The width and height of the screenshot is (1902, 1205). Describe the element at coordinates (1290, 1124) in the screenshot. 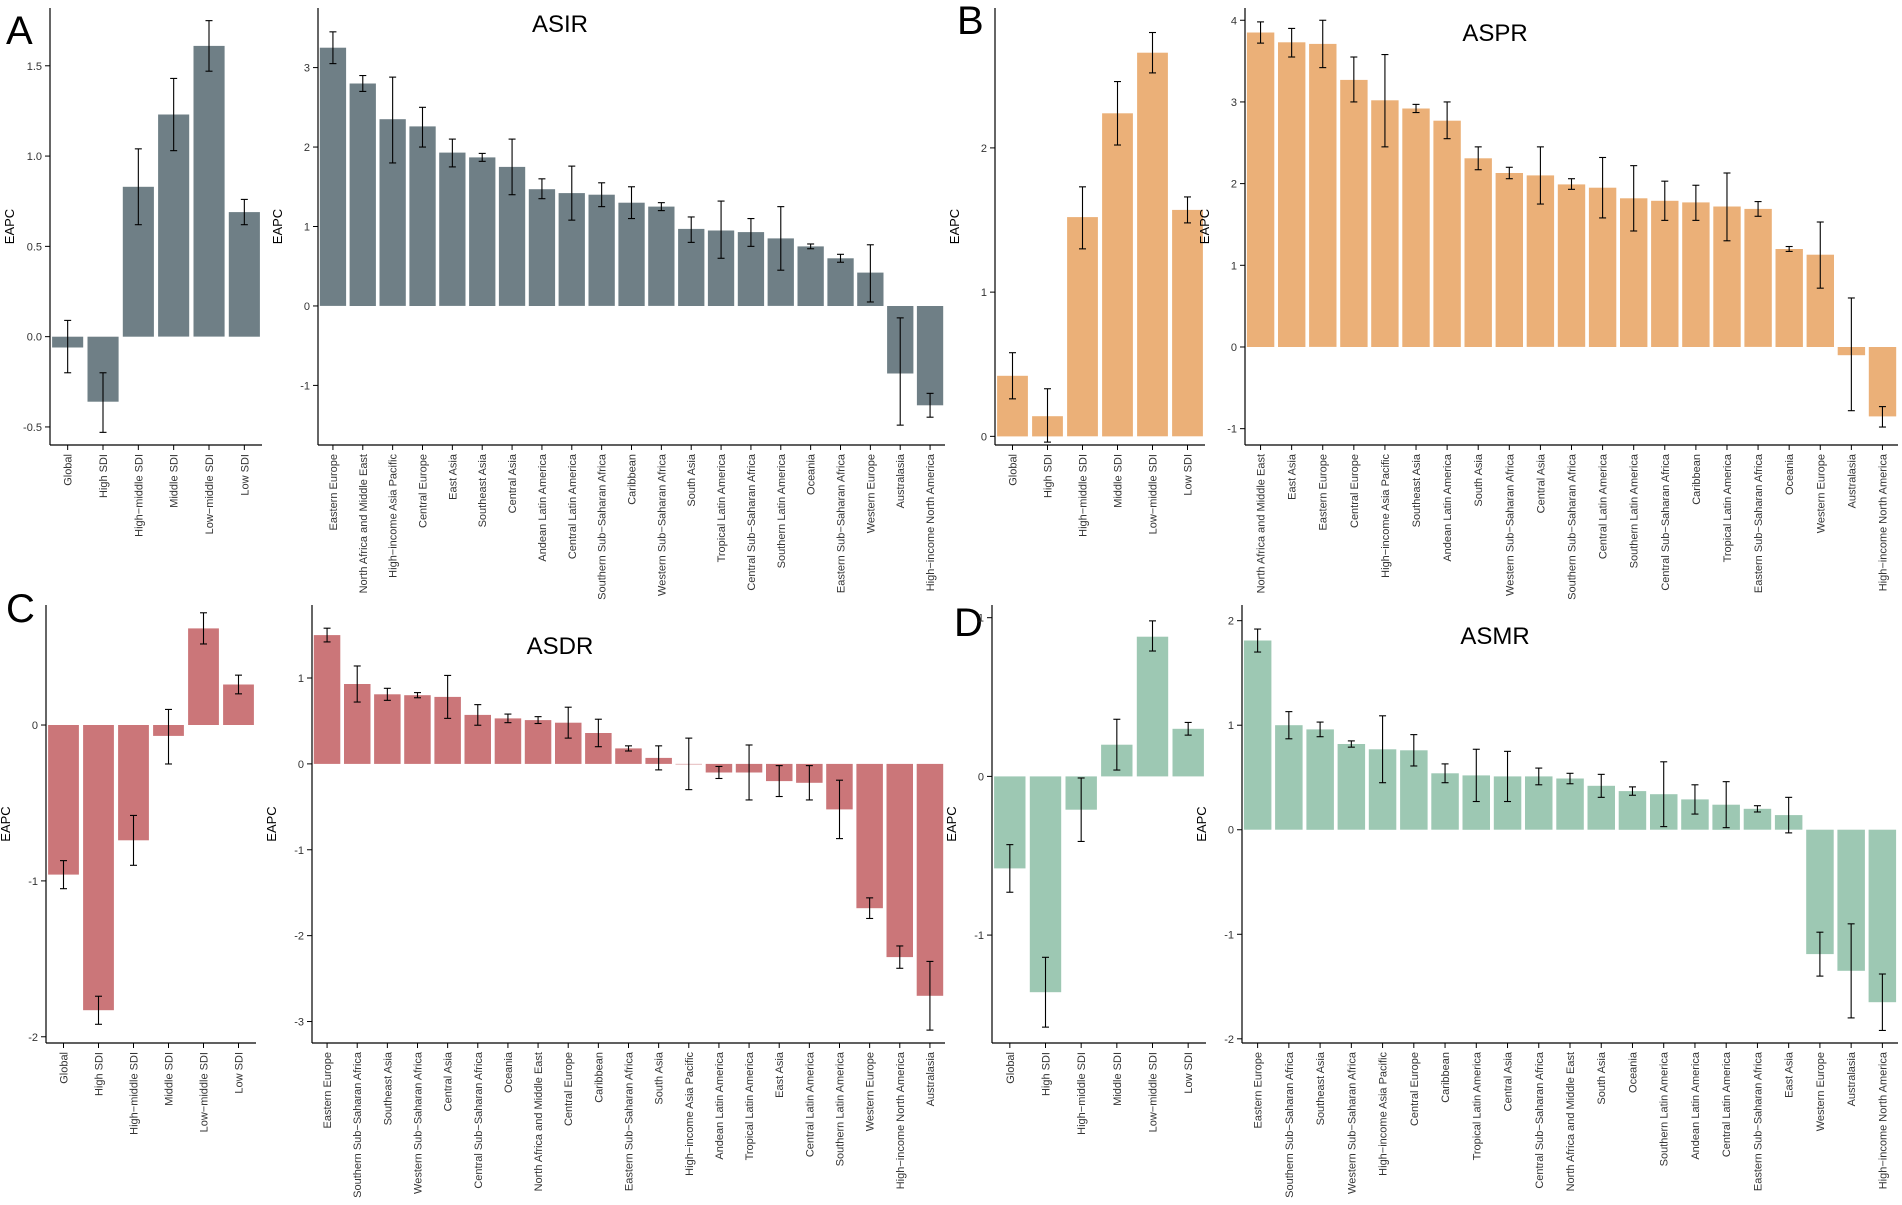

I see `x-tick-label-2: Southern Sub−Saharan Africa` at that location.